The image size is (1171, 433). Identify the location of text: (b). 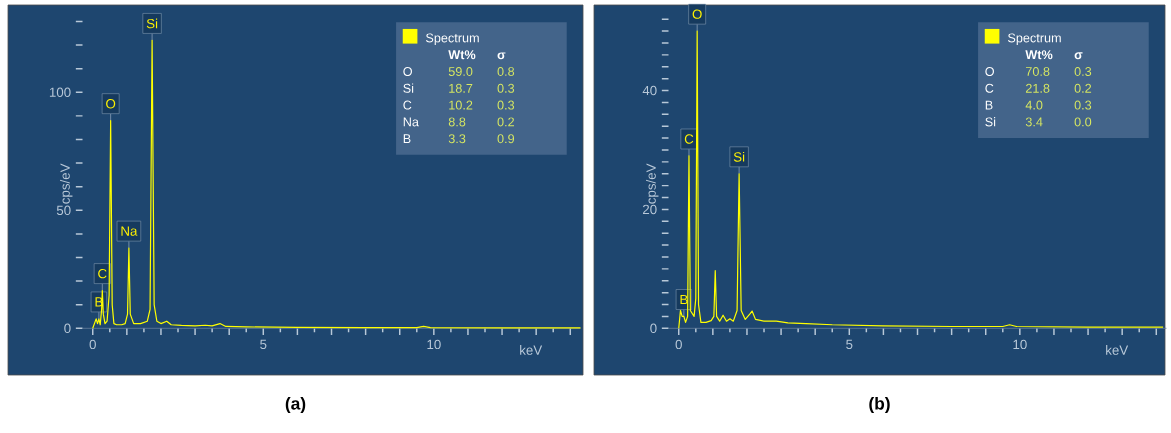
(879, 405).